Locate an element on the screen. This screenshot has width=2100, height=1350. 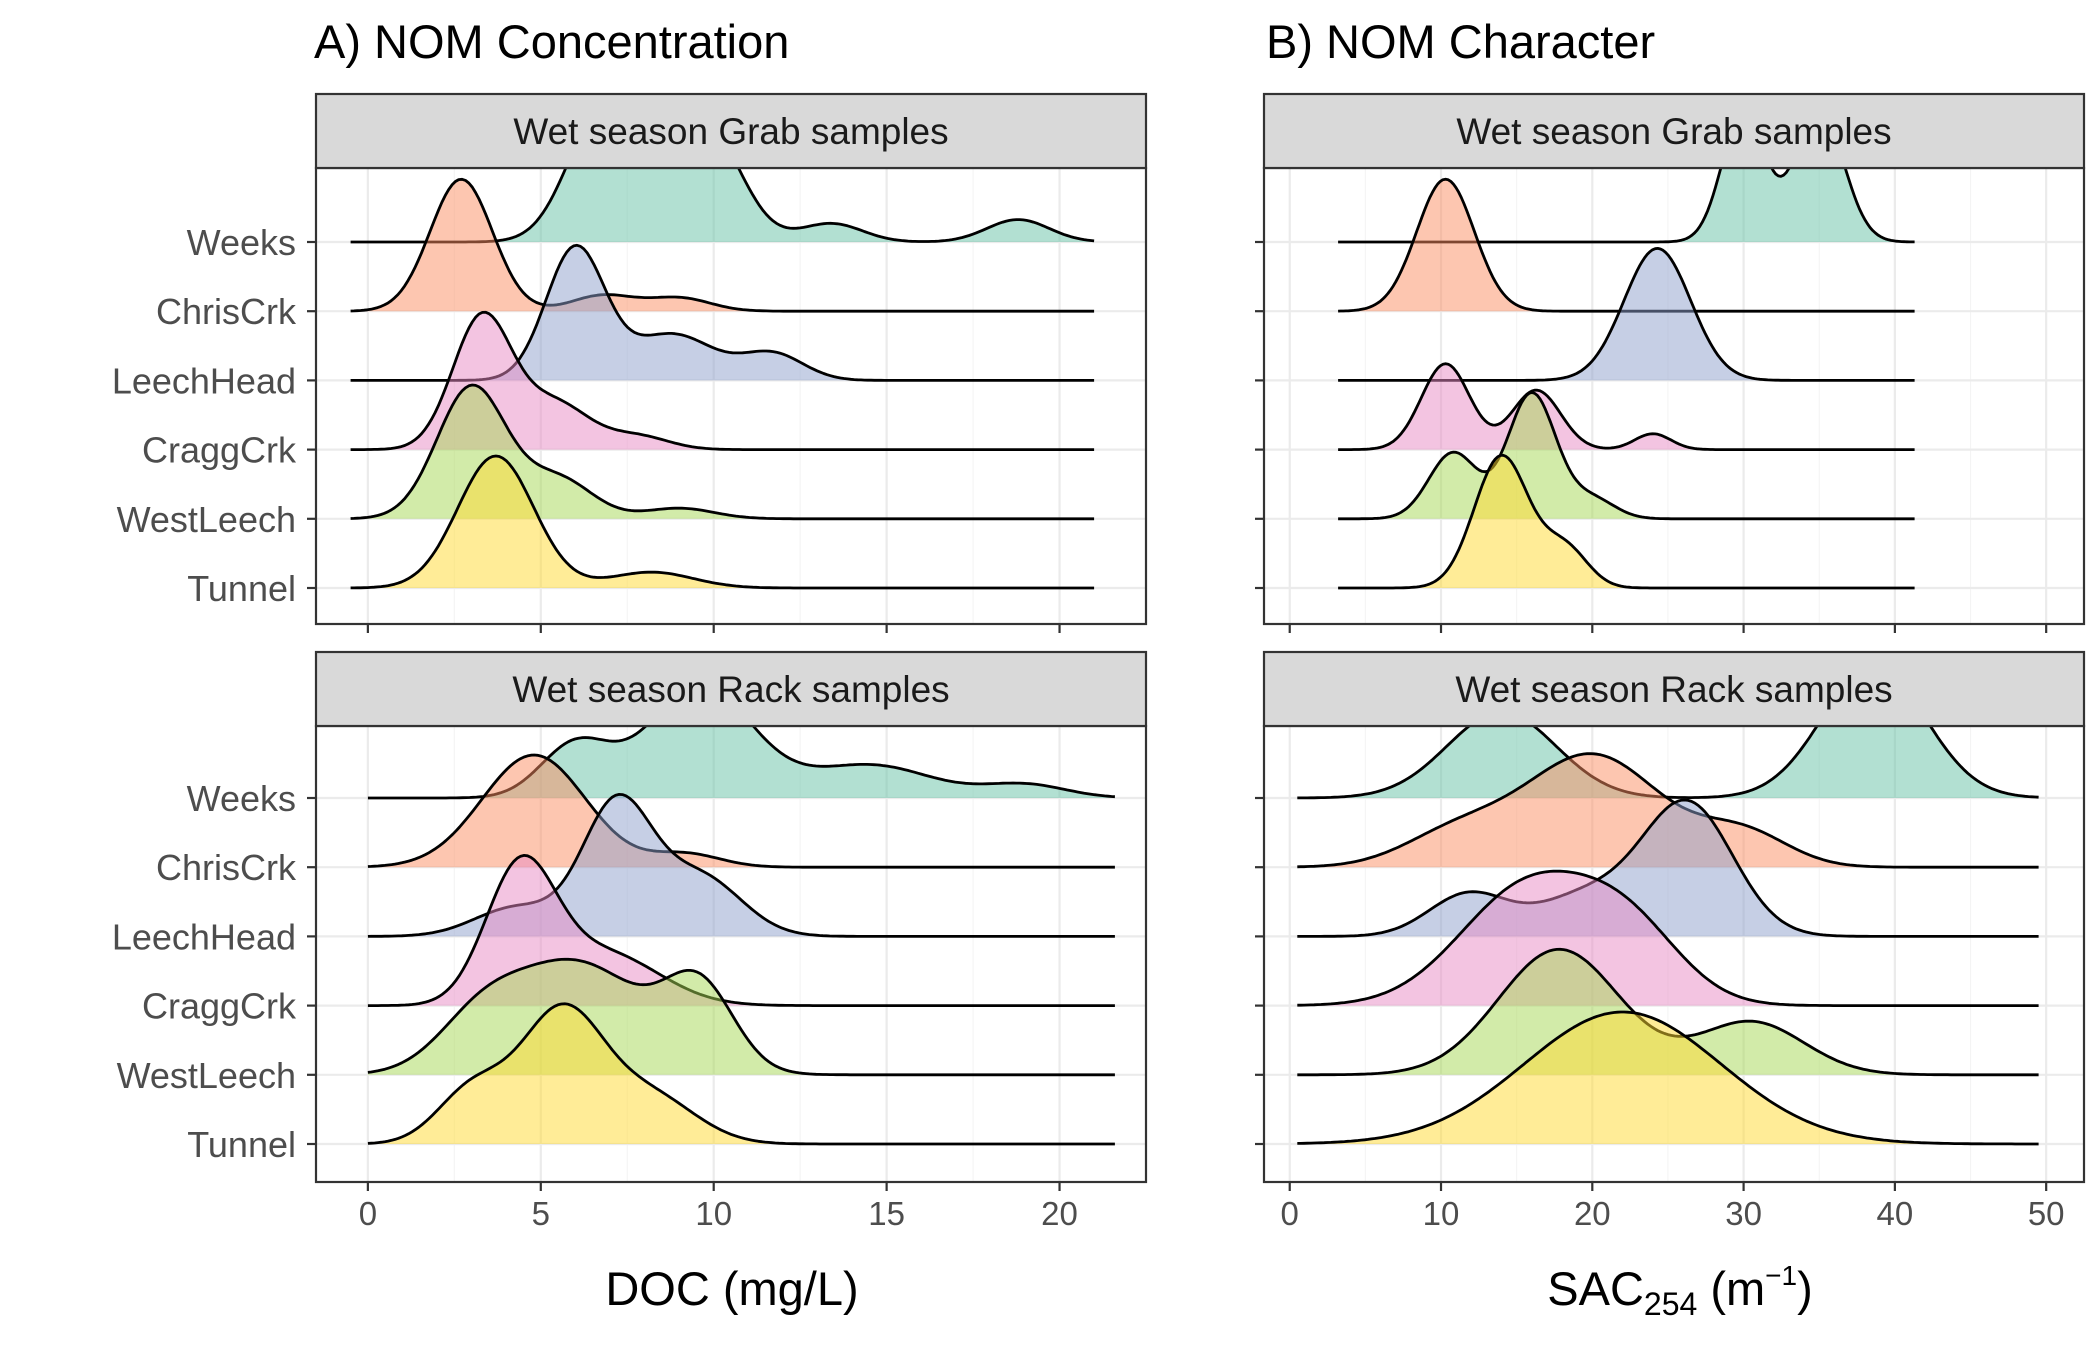
panel-b-x-axis-title: SAC254 (m−1) is located at coordinates (1680, 1291).